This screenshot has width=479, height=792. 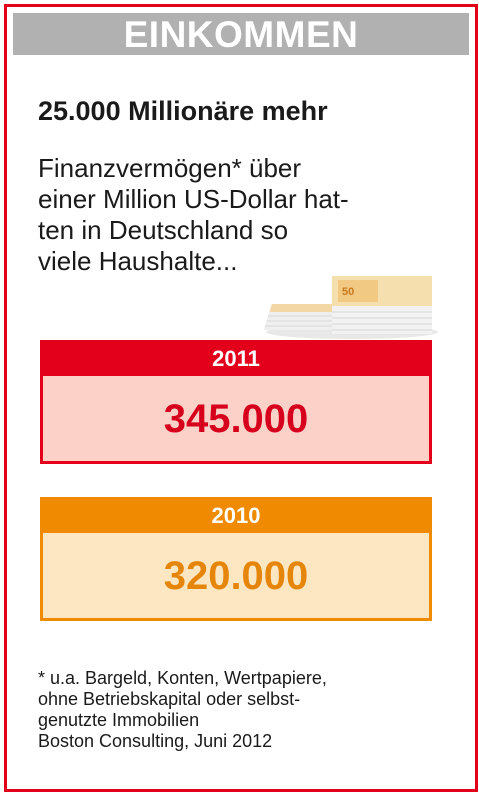 What do you see at coordinates (348, 292) in the screenshot?
I see `banknote-denomination: 50` at bounding box center [348, 292].